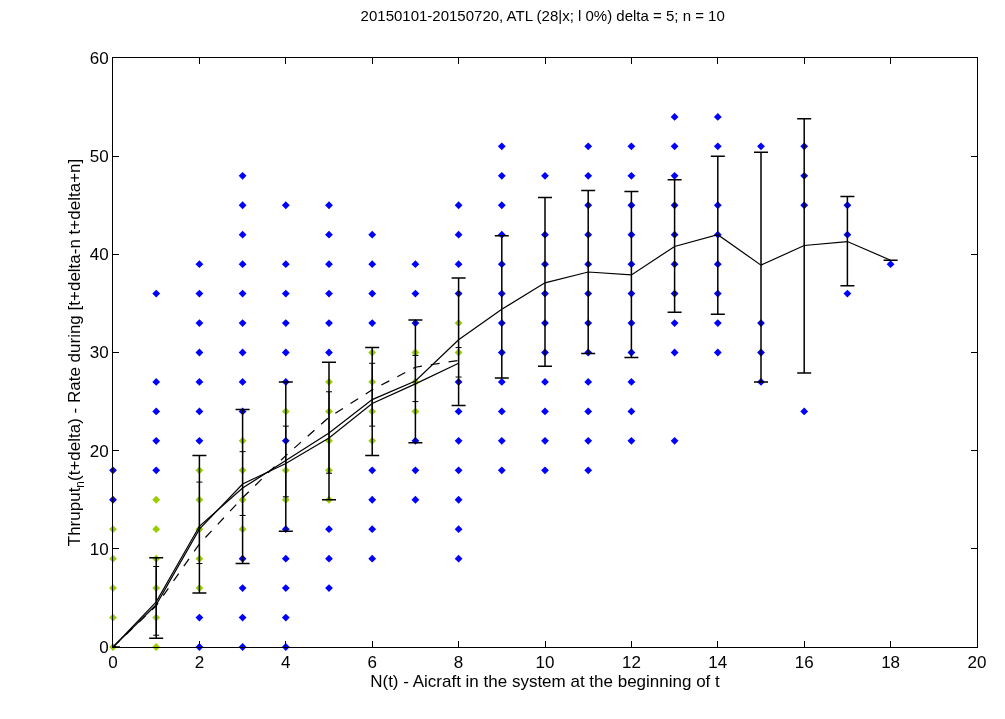 This screenshot has height=719, width=1005. Describe the element at coordinates (99, 451) in the screenshot. I see `y-tick-label: 20` at that location.